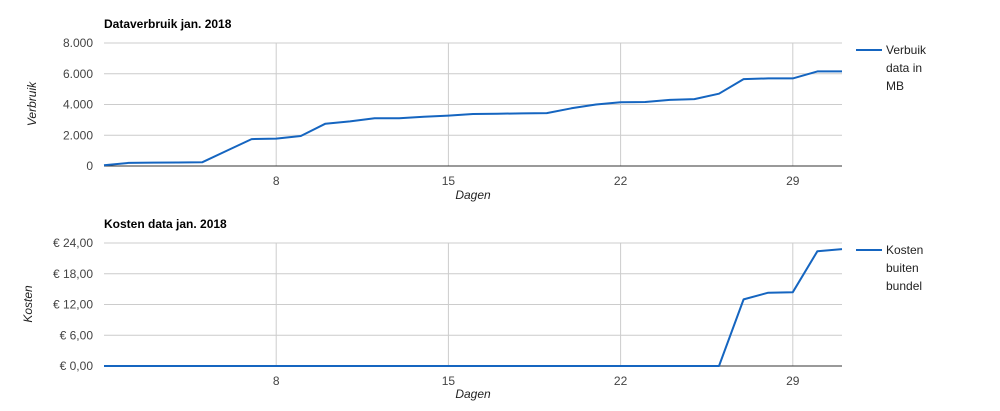 The image size is (1000, 411). I want to click on legend-label: data in, so click(904, 68).